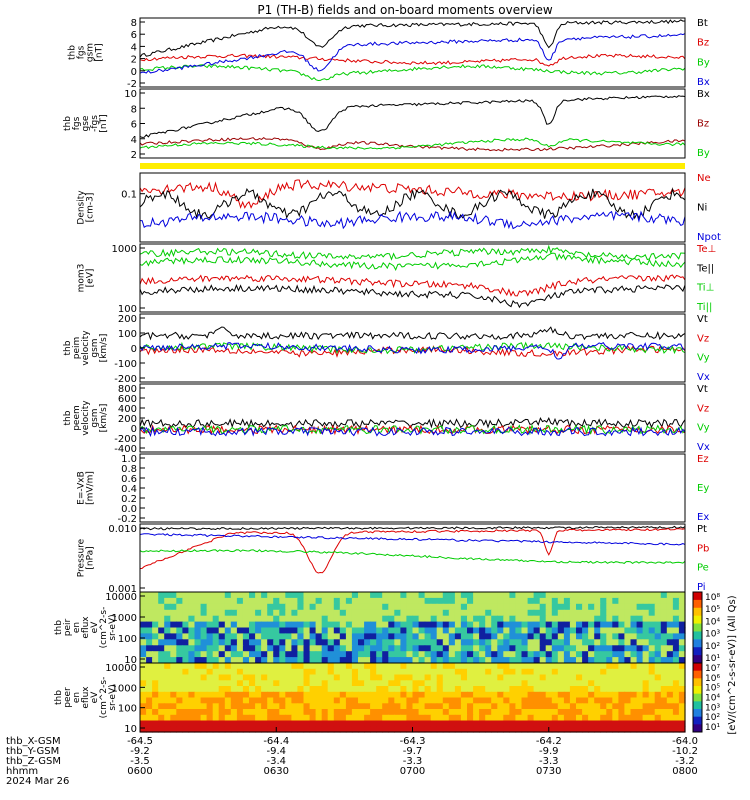 Image resolution: width=750 pixels, height=800 pixels. Describe the element at coordinates (412, 285) in the screenshot. I see `series-line` at that location.